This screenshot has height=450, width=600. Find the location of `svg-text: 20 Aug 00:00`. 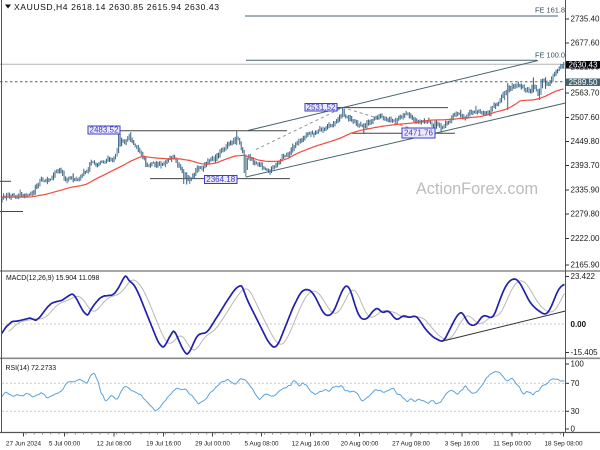

svg-text: 20 Aug 00:00 is located at coordinates (360, 444).